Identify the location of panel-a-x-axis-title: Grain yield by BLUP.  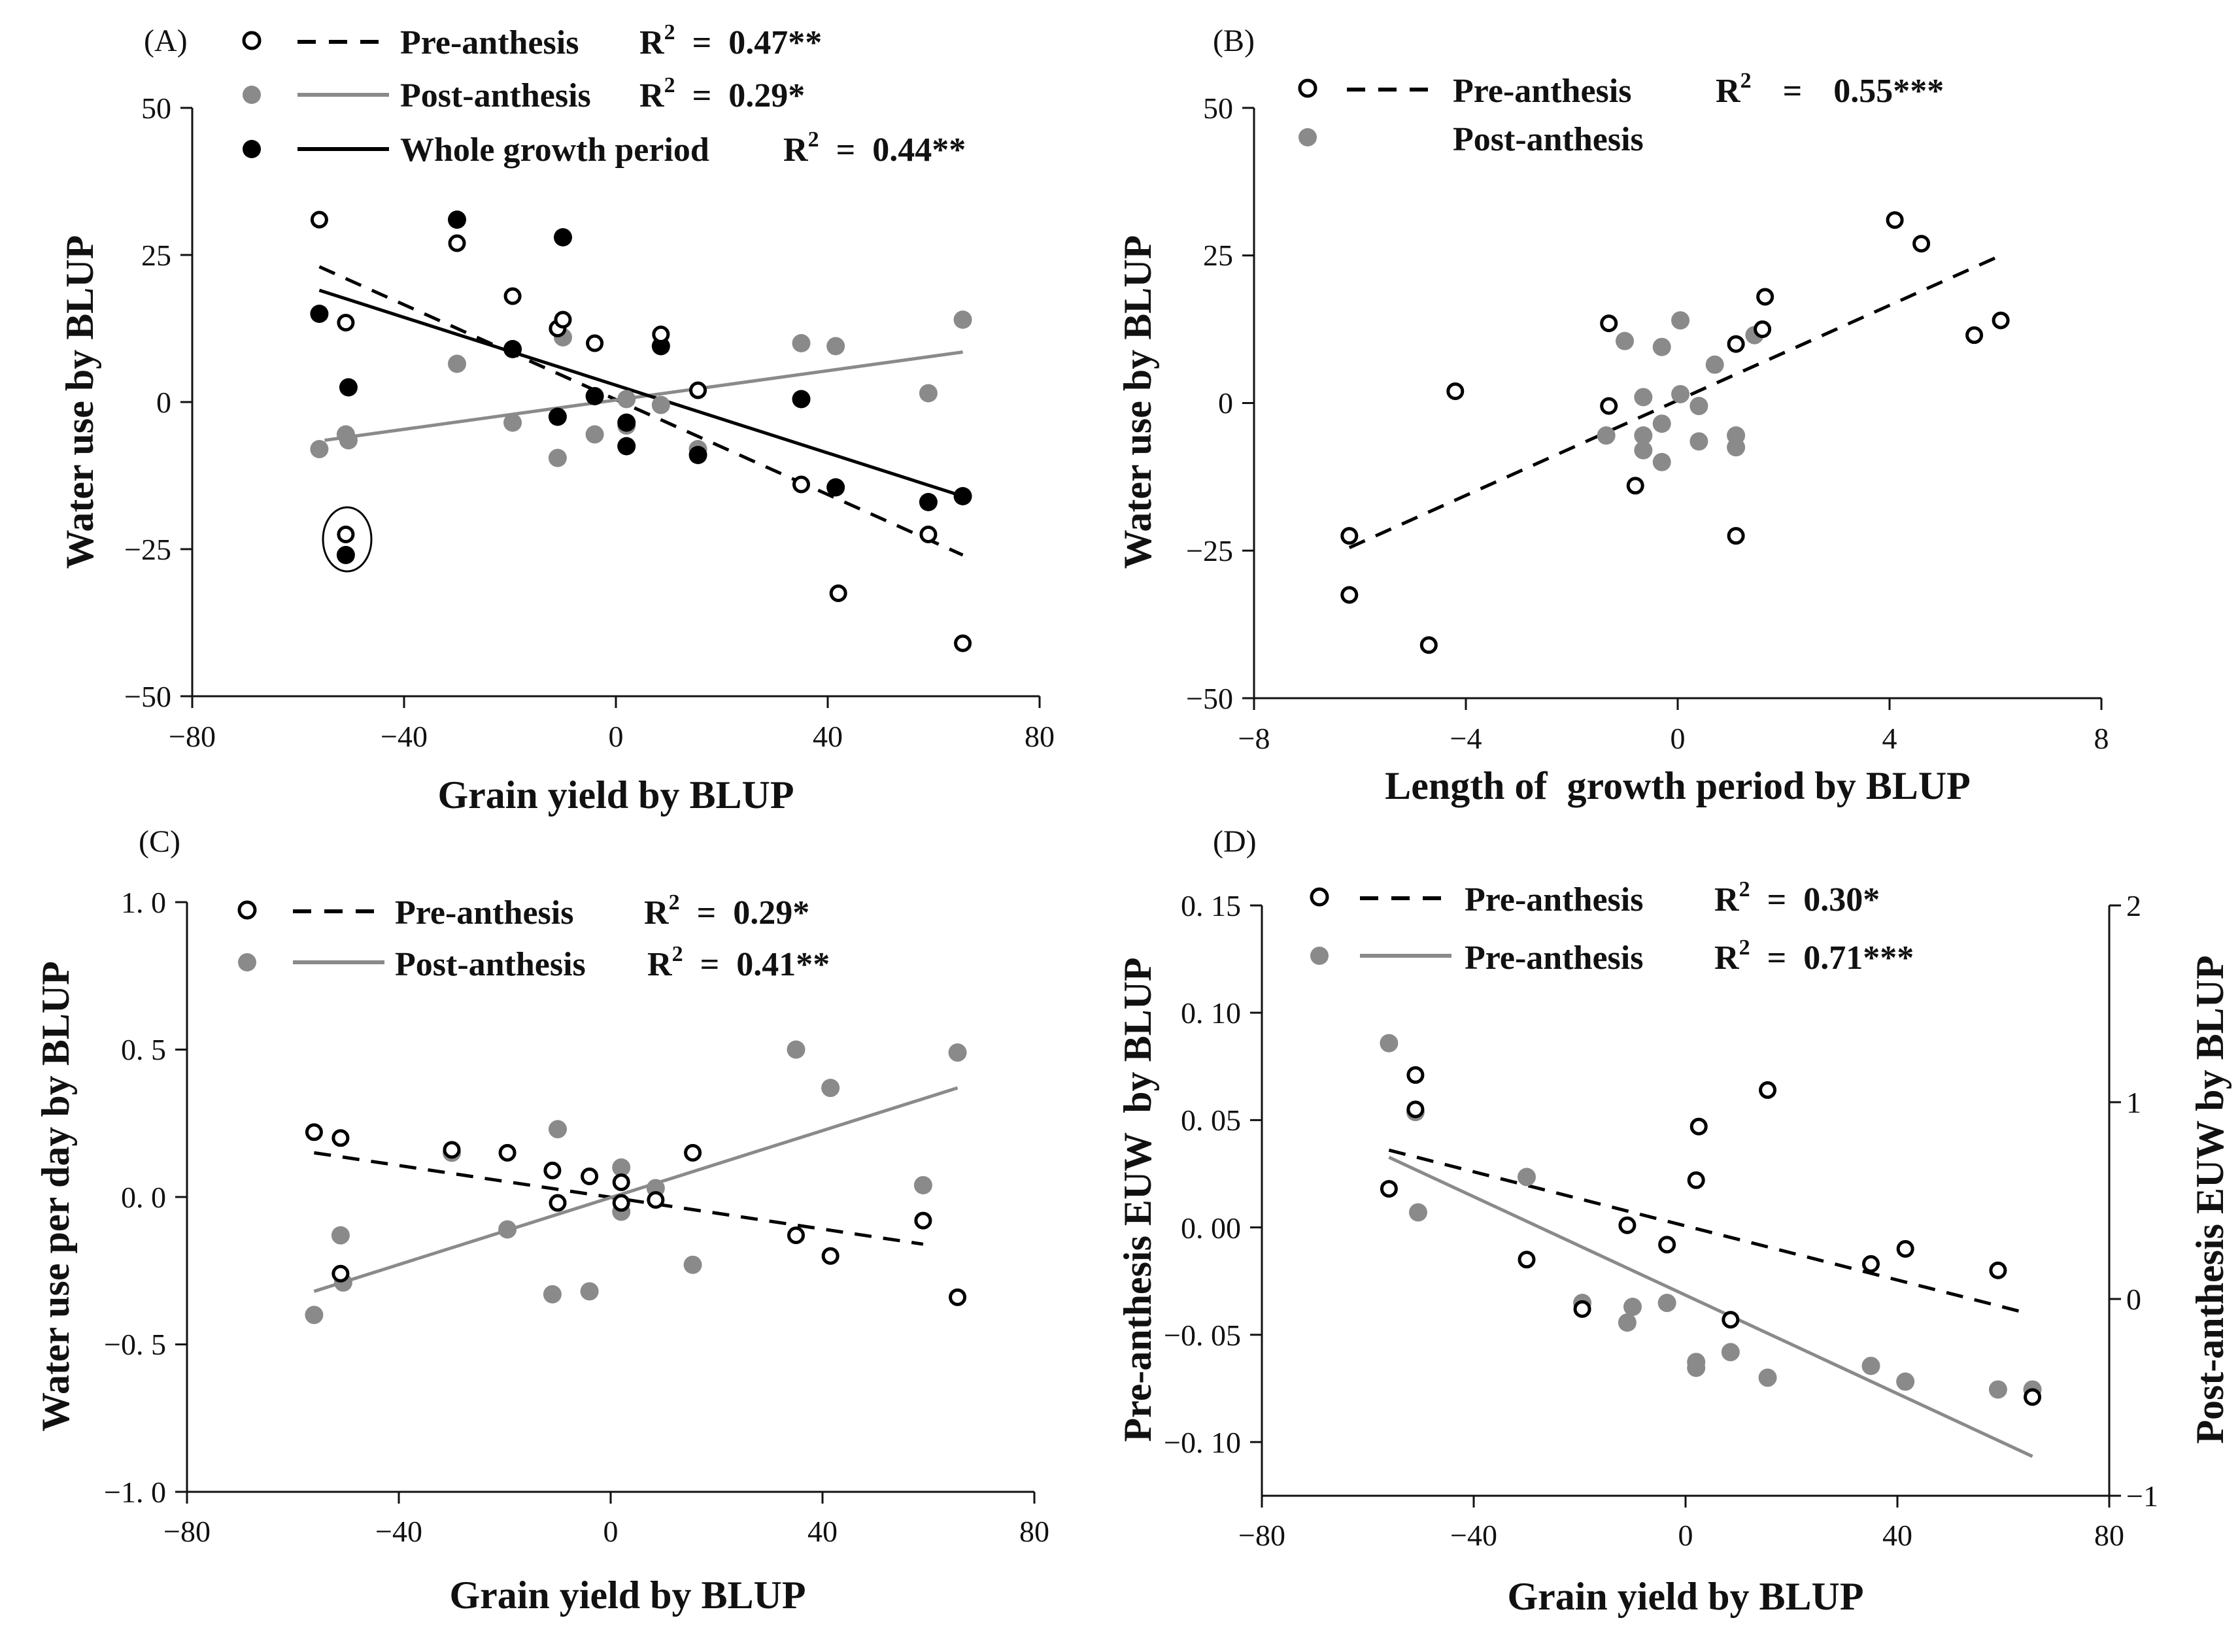
(615, 795).